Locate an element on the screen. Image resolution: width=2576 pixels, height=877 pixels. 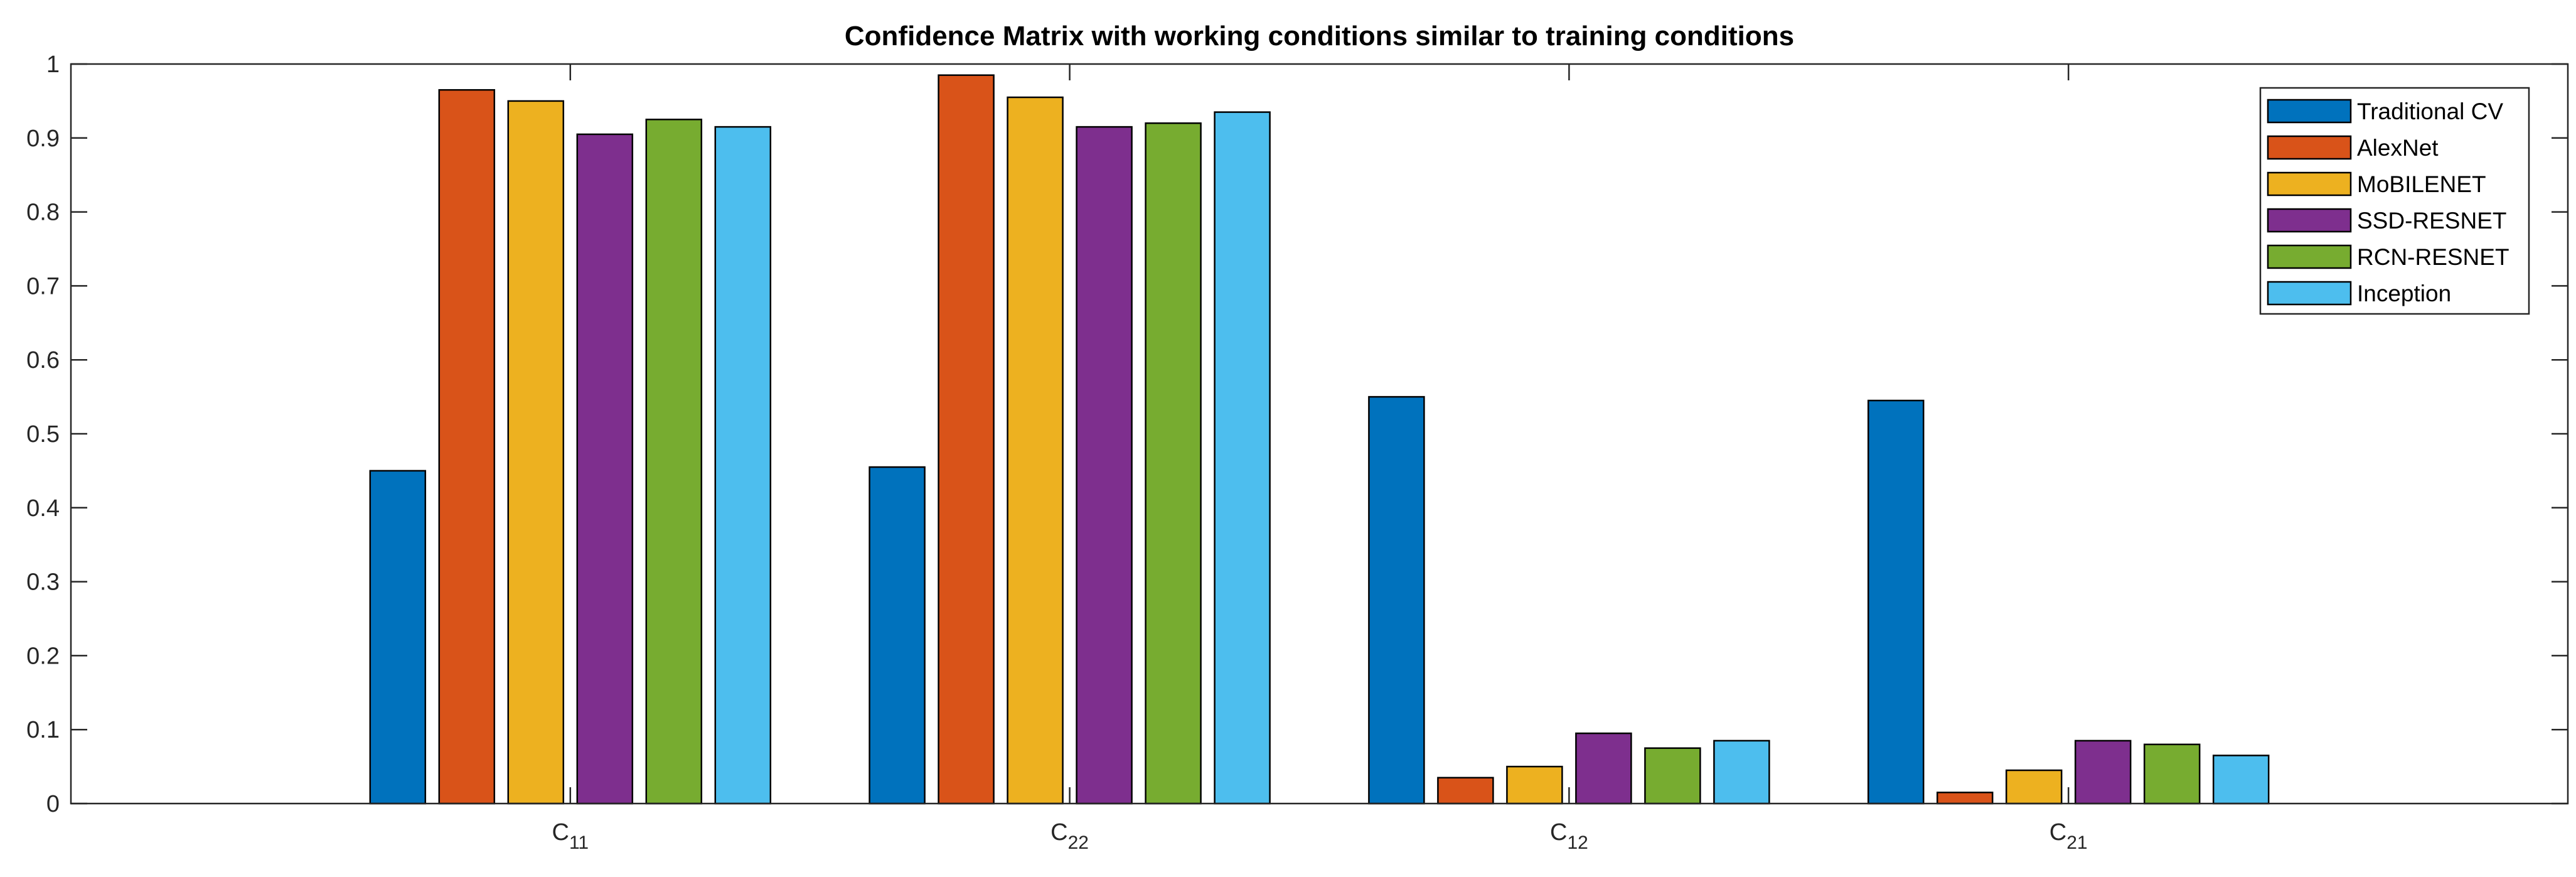
y-tick-label: 0.6 is located at coordinates (43, 360).